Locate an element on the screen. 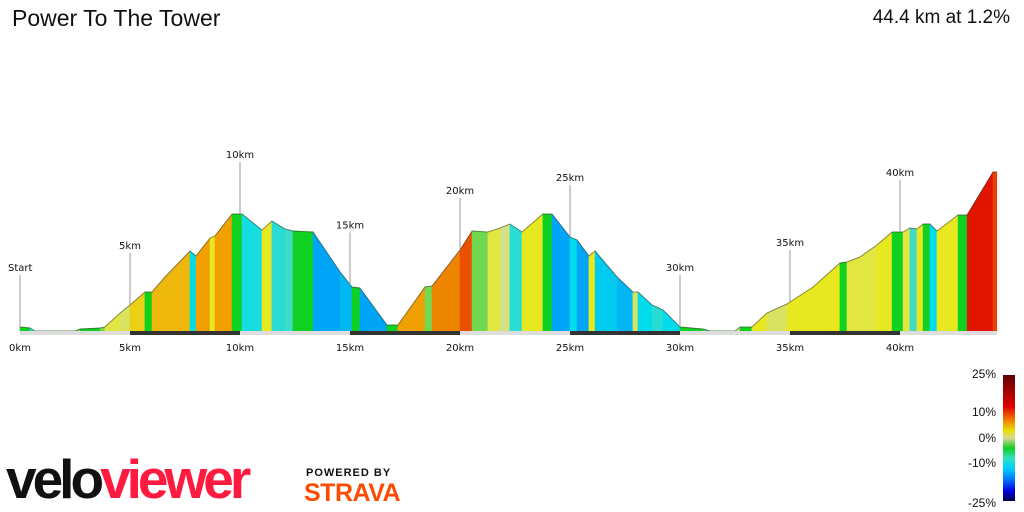 The width and height of the screenshot is (1024, 512). gradient-color-bar is located at coordinates (1009, 438).